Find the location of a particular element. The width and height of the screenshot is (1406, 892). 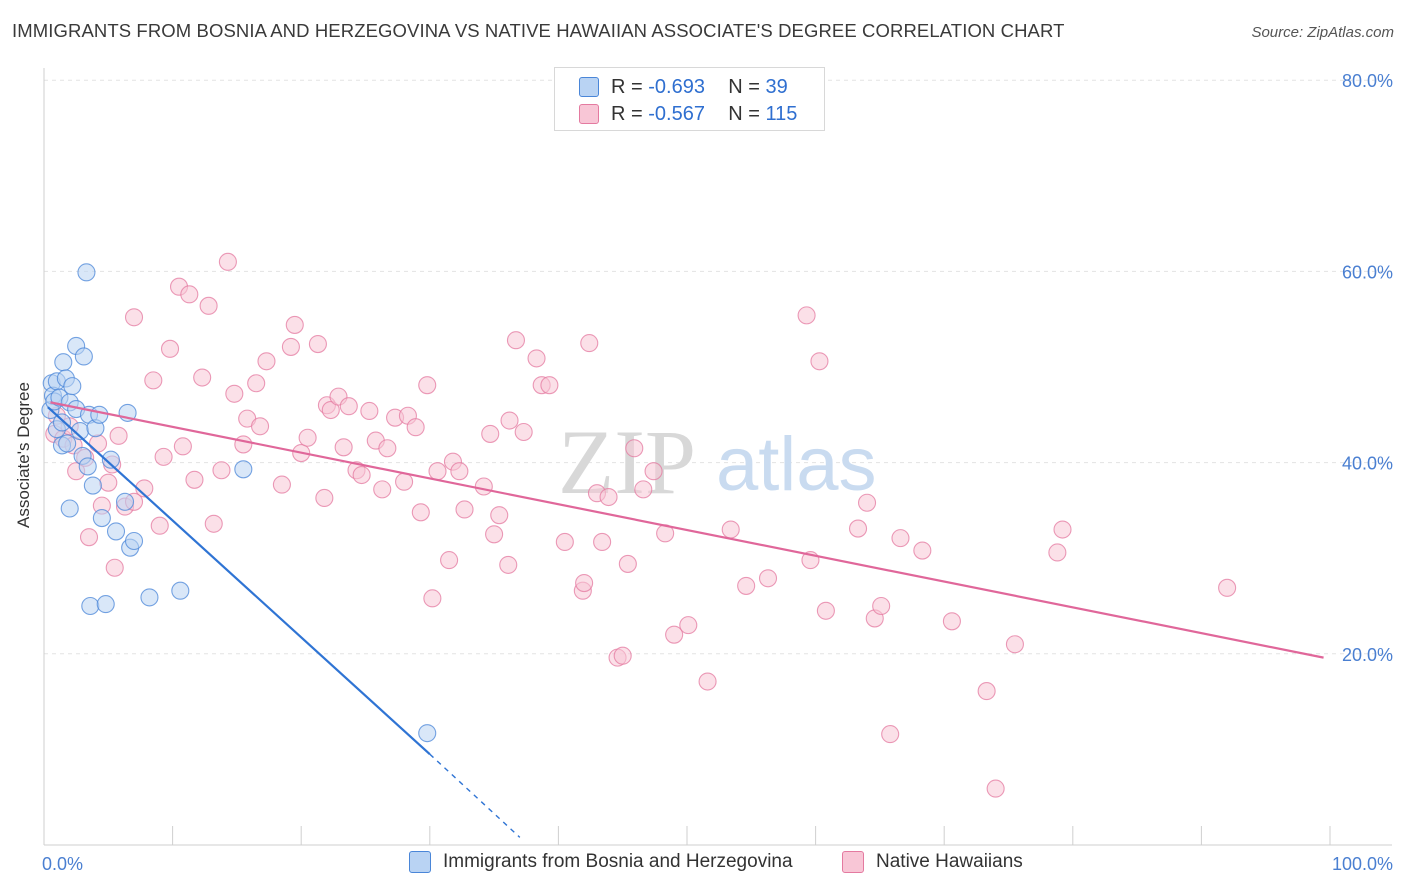

bottom-legend-native-hawaiians: Native Hawaiians is located at coordinates (932, 862).